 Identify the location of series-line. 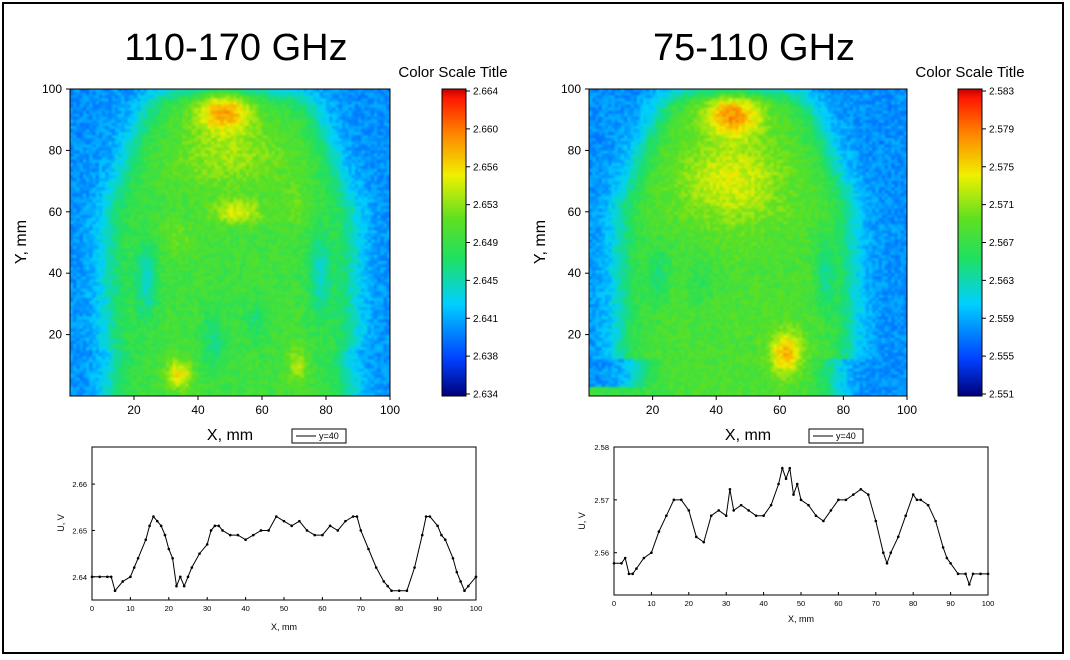
(801, 526).